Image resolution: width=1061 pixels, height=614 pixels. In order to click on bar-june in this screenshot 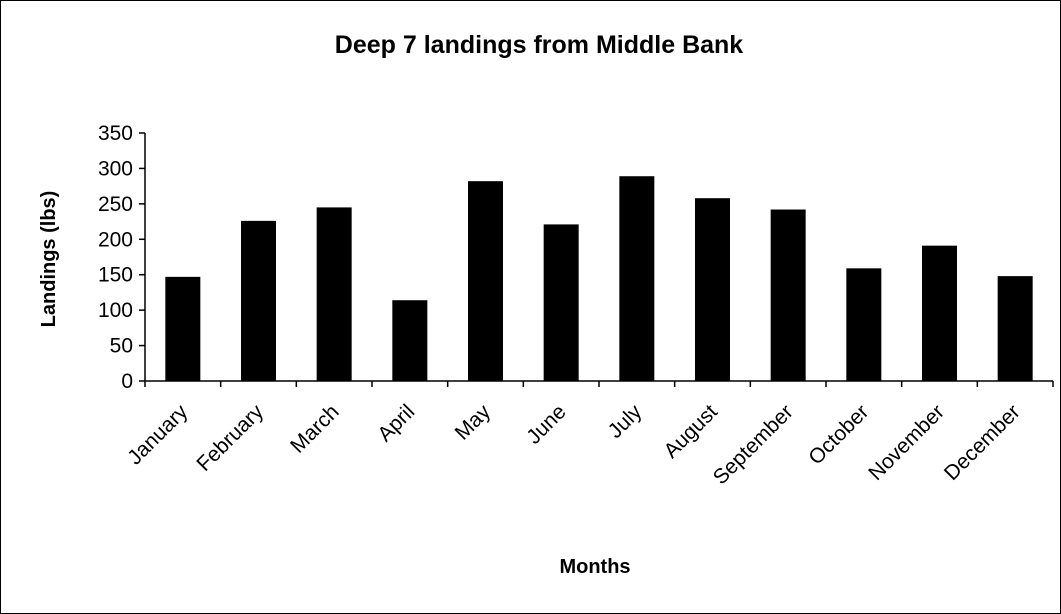, I will do `click(561, 302)`.